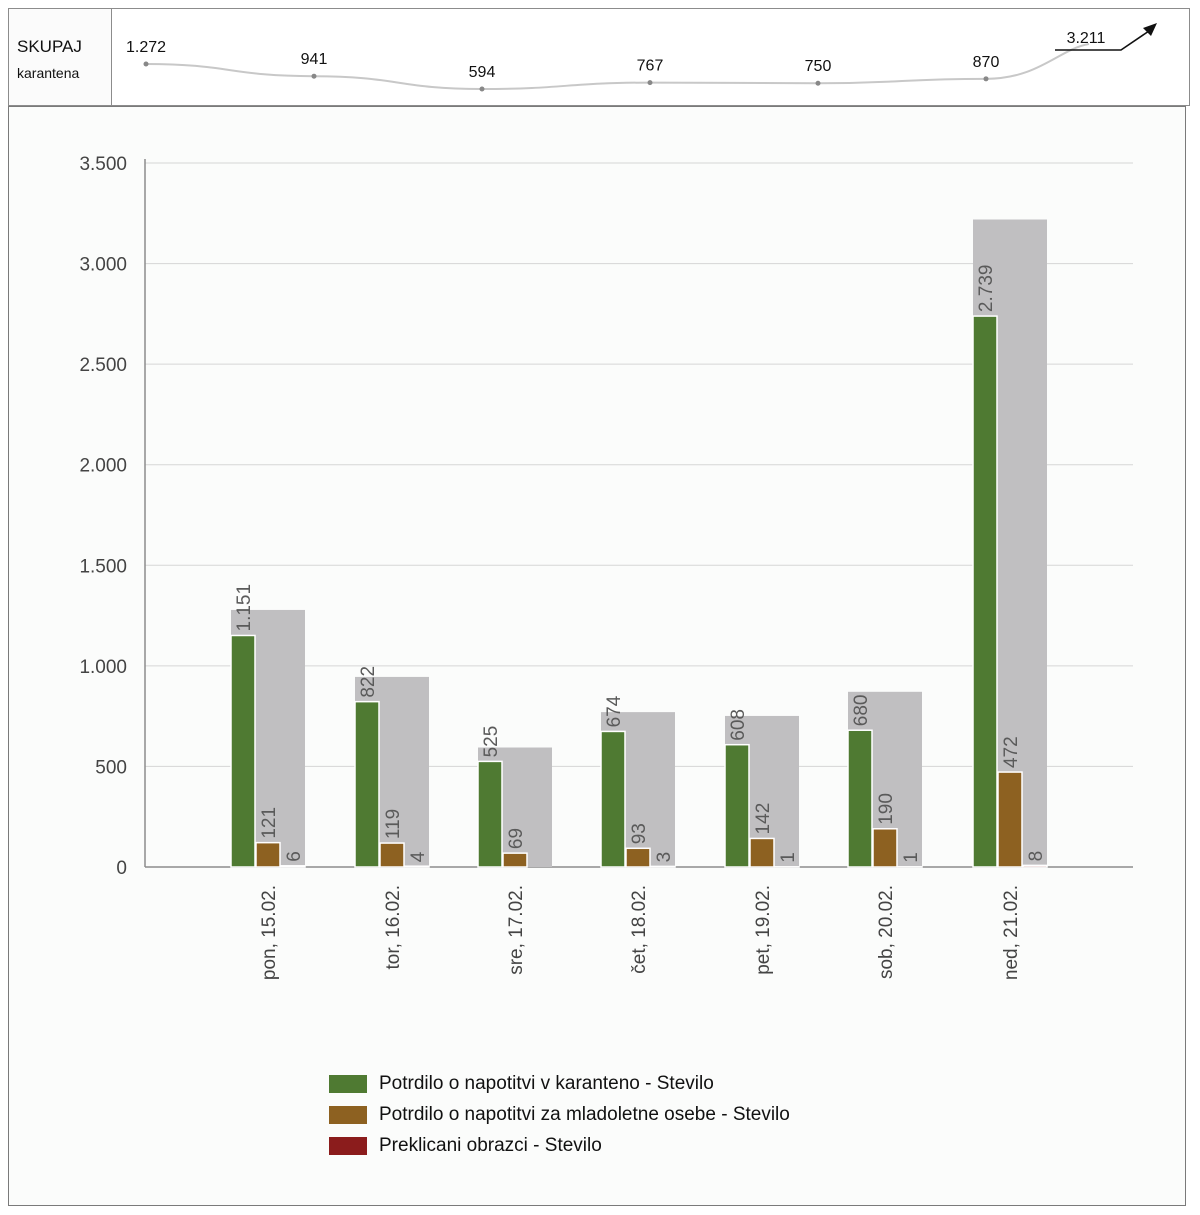 The width and height of the screenshot is (1200, 1215). I want to click on arrow-up-right-icon, so click(1106, 37).